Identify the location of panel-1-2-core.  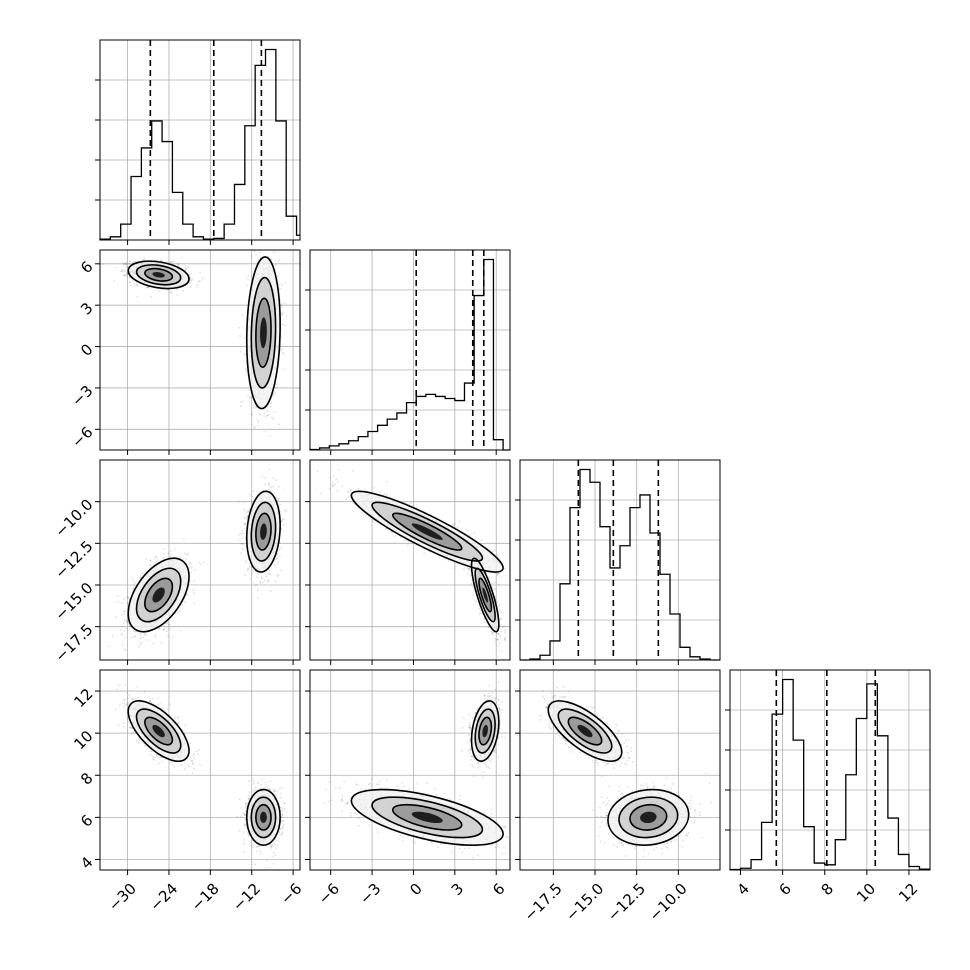
(158, 275).